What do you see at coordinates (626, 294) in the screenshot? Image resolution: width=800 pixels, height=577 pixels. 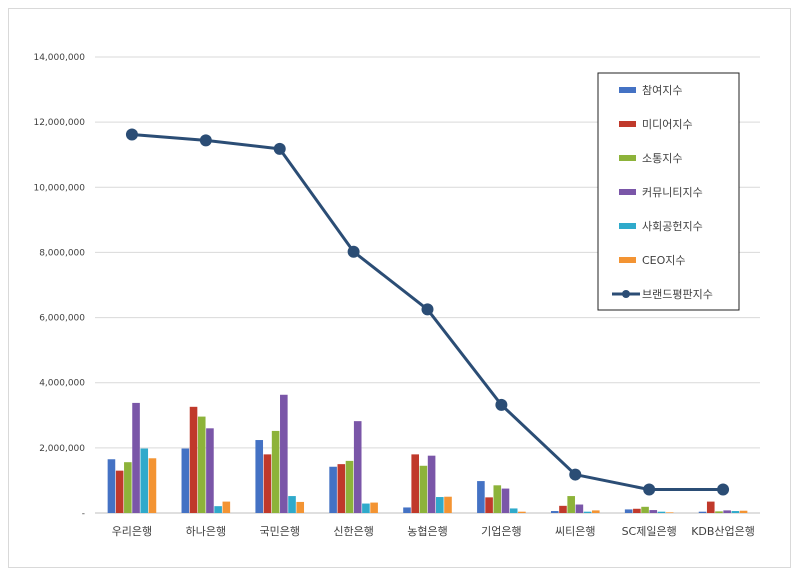 I see `legend-marker` at bounding box center [626, 294].